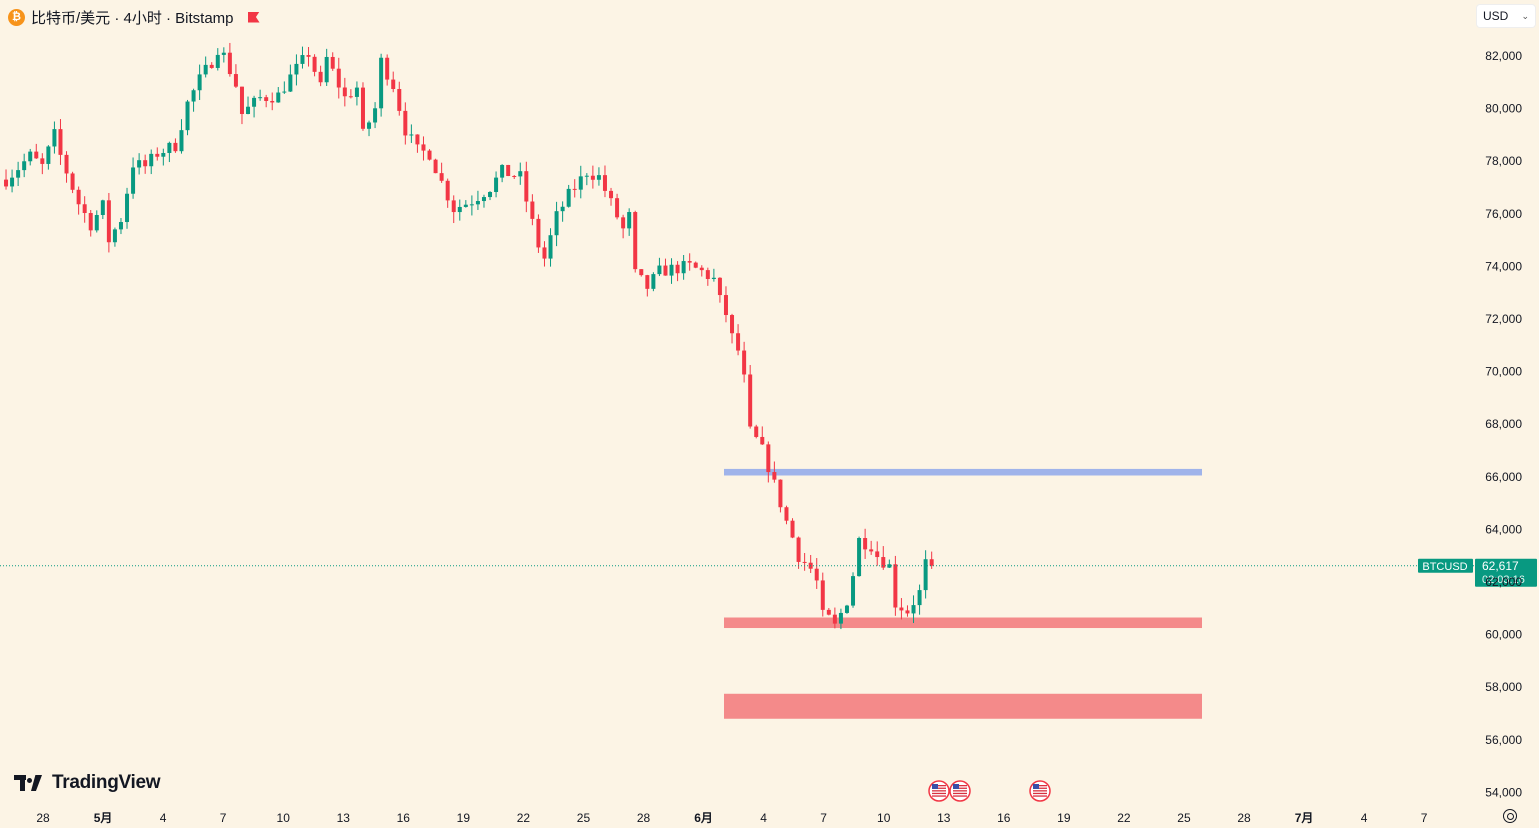 The height and width of the screenshot is (828, 1539). Describe the element at coordinates (1503, 109) in the screenshot. I see `price-tick-label: 80,000` at that location.